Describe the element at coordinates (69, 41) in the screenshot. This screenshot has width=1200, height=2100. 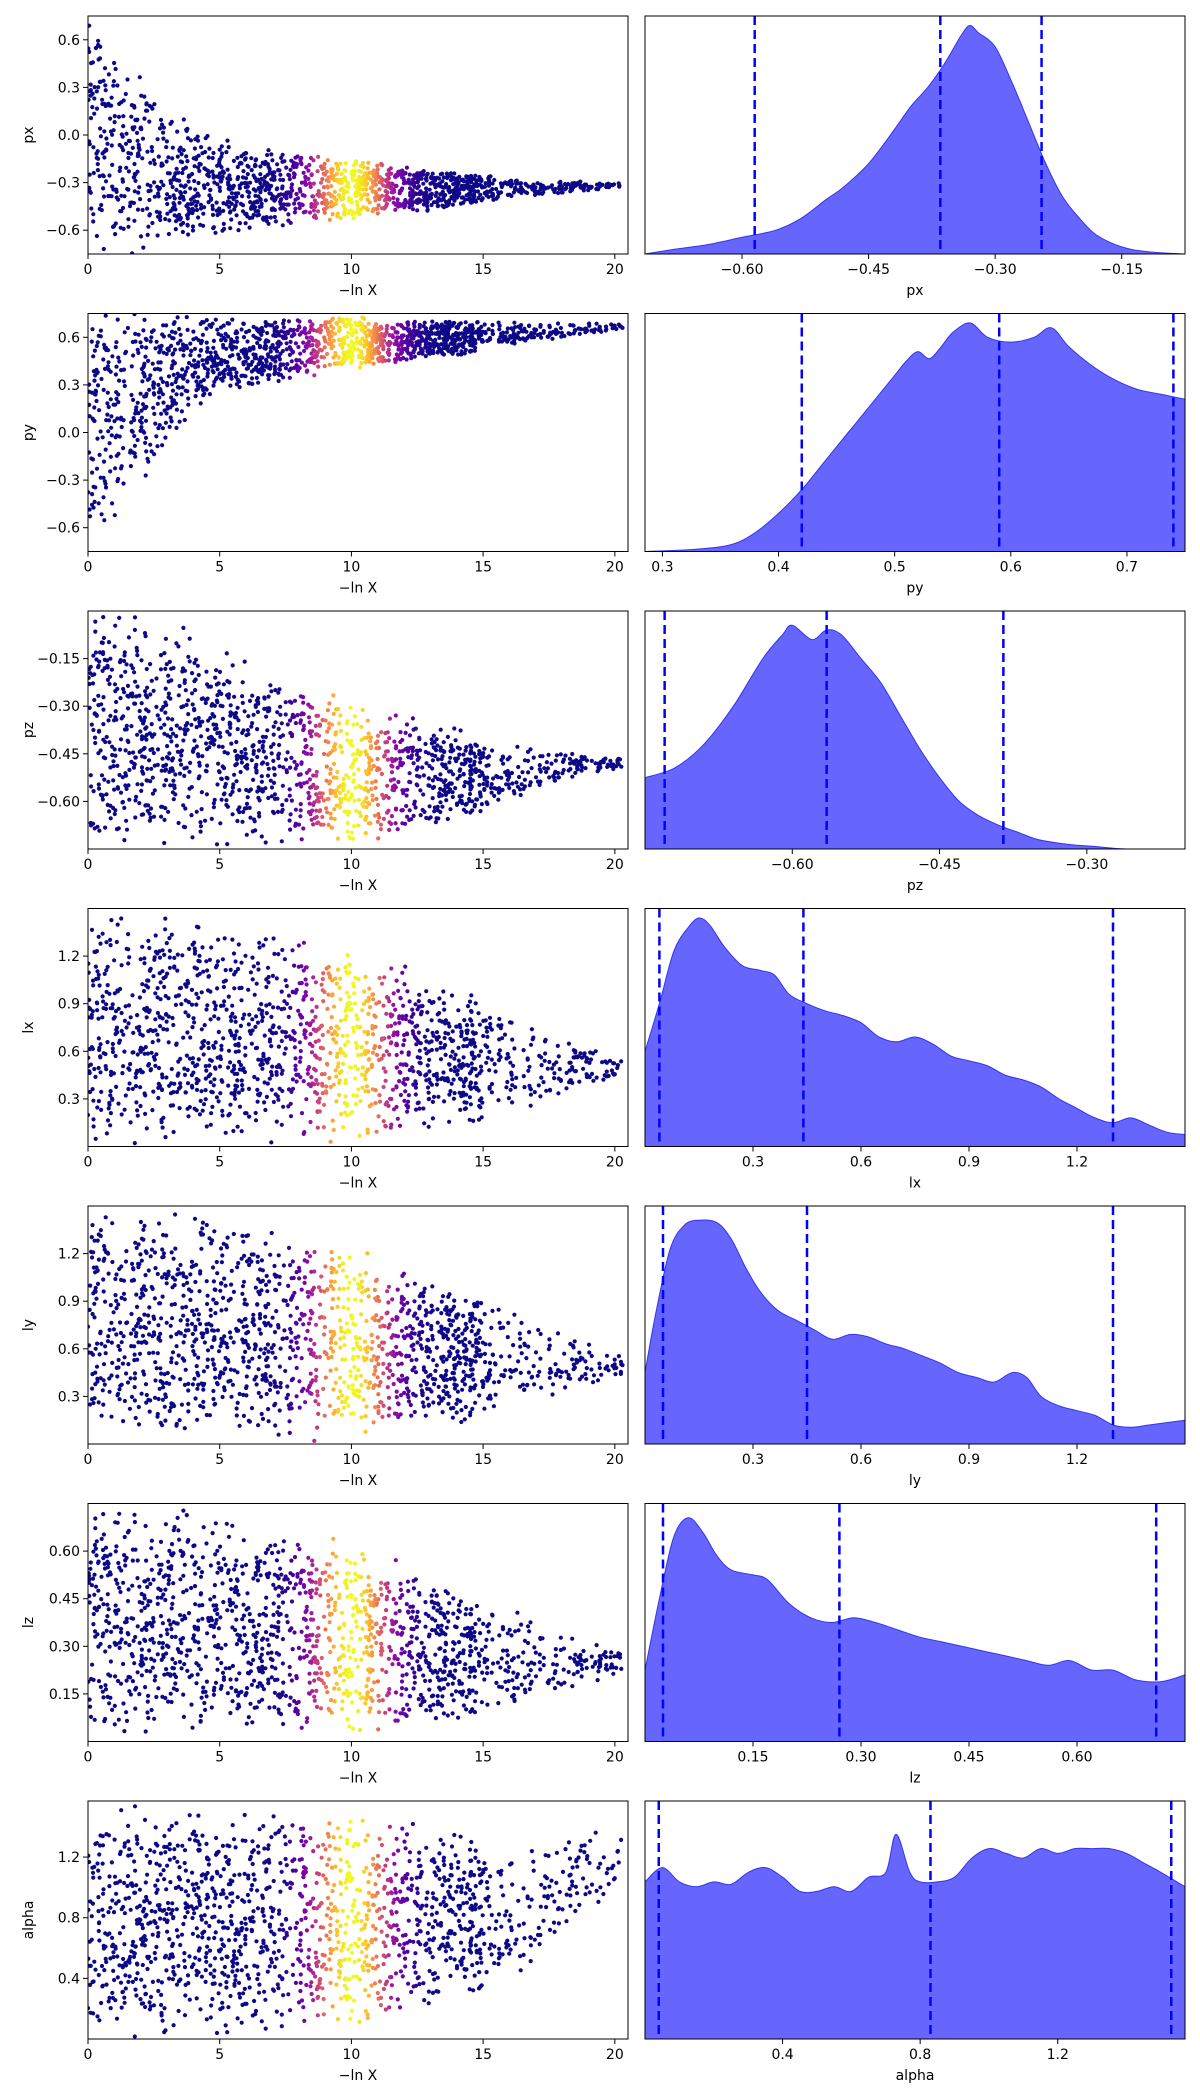
I see `y-tick-label: 0.6` at that location.